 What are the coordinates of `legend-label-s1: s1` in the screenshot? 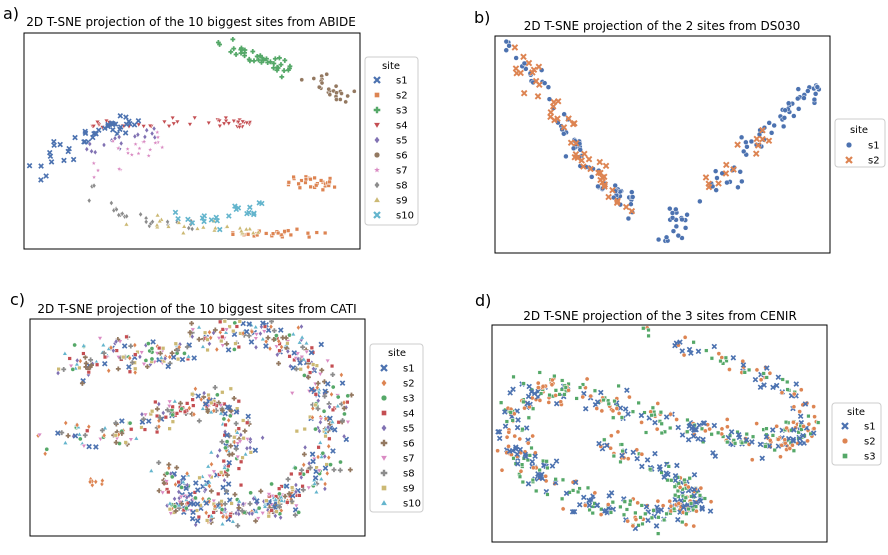 It's located at (409, 369).